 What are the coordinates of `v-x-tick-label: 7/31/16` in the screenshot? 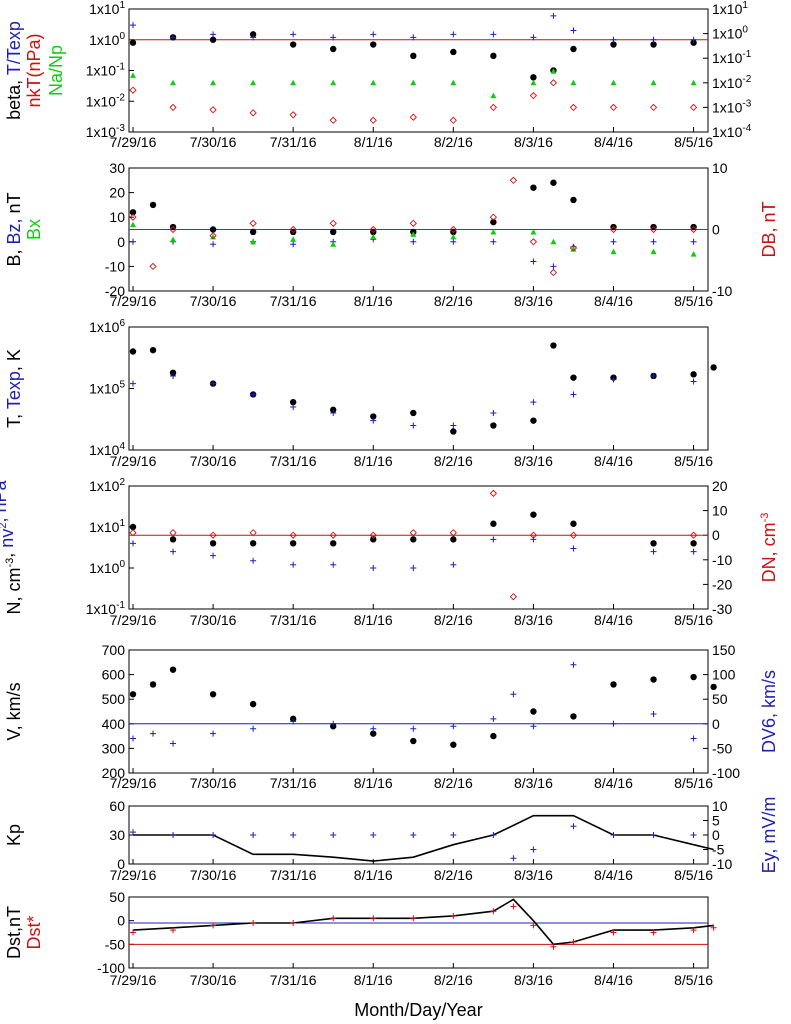 It's located at (293, 783).